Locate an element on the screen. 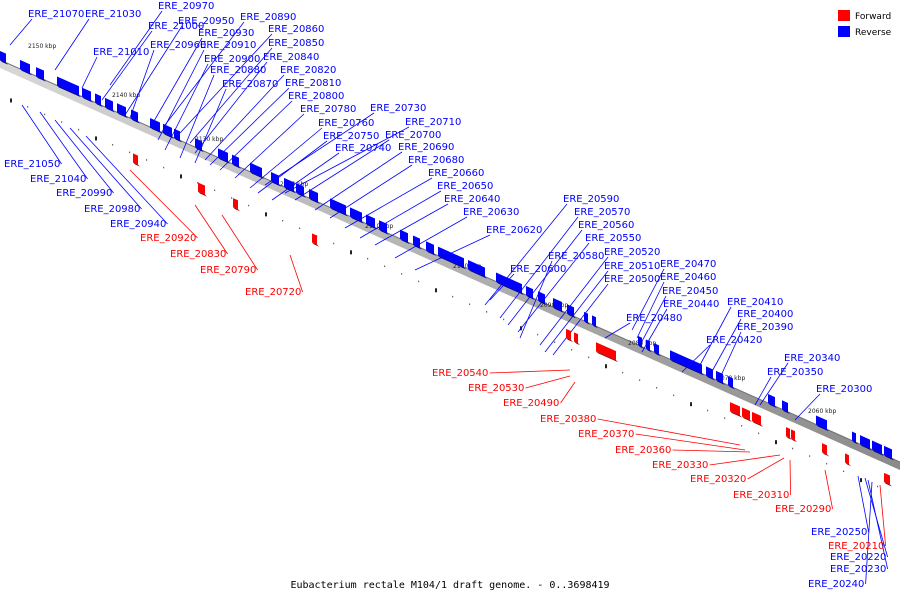  gene-label-reverse: ERE_20930 is located at coordinates (226, 33).